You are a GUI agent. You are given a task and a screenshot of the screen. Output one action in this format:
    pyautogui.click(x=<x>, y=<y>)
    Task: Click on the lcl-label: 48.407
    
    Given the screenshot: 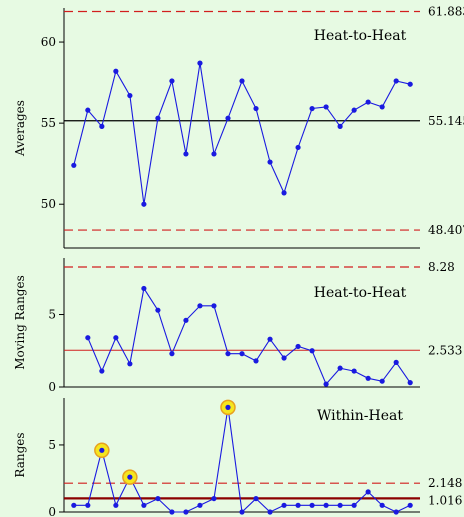 What is the action you would take?
    pyautogui.click(x=446, y=230)
    